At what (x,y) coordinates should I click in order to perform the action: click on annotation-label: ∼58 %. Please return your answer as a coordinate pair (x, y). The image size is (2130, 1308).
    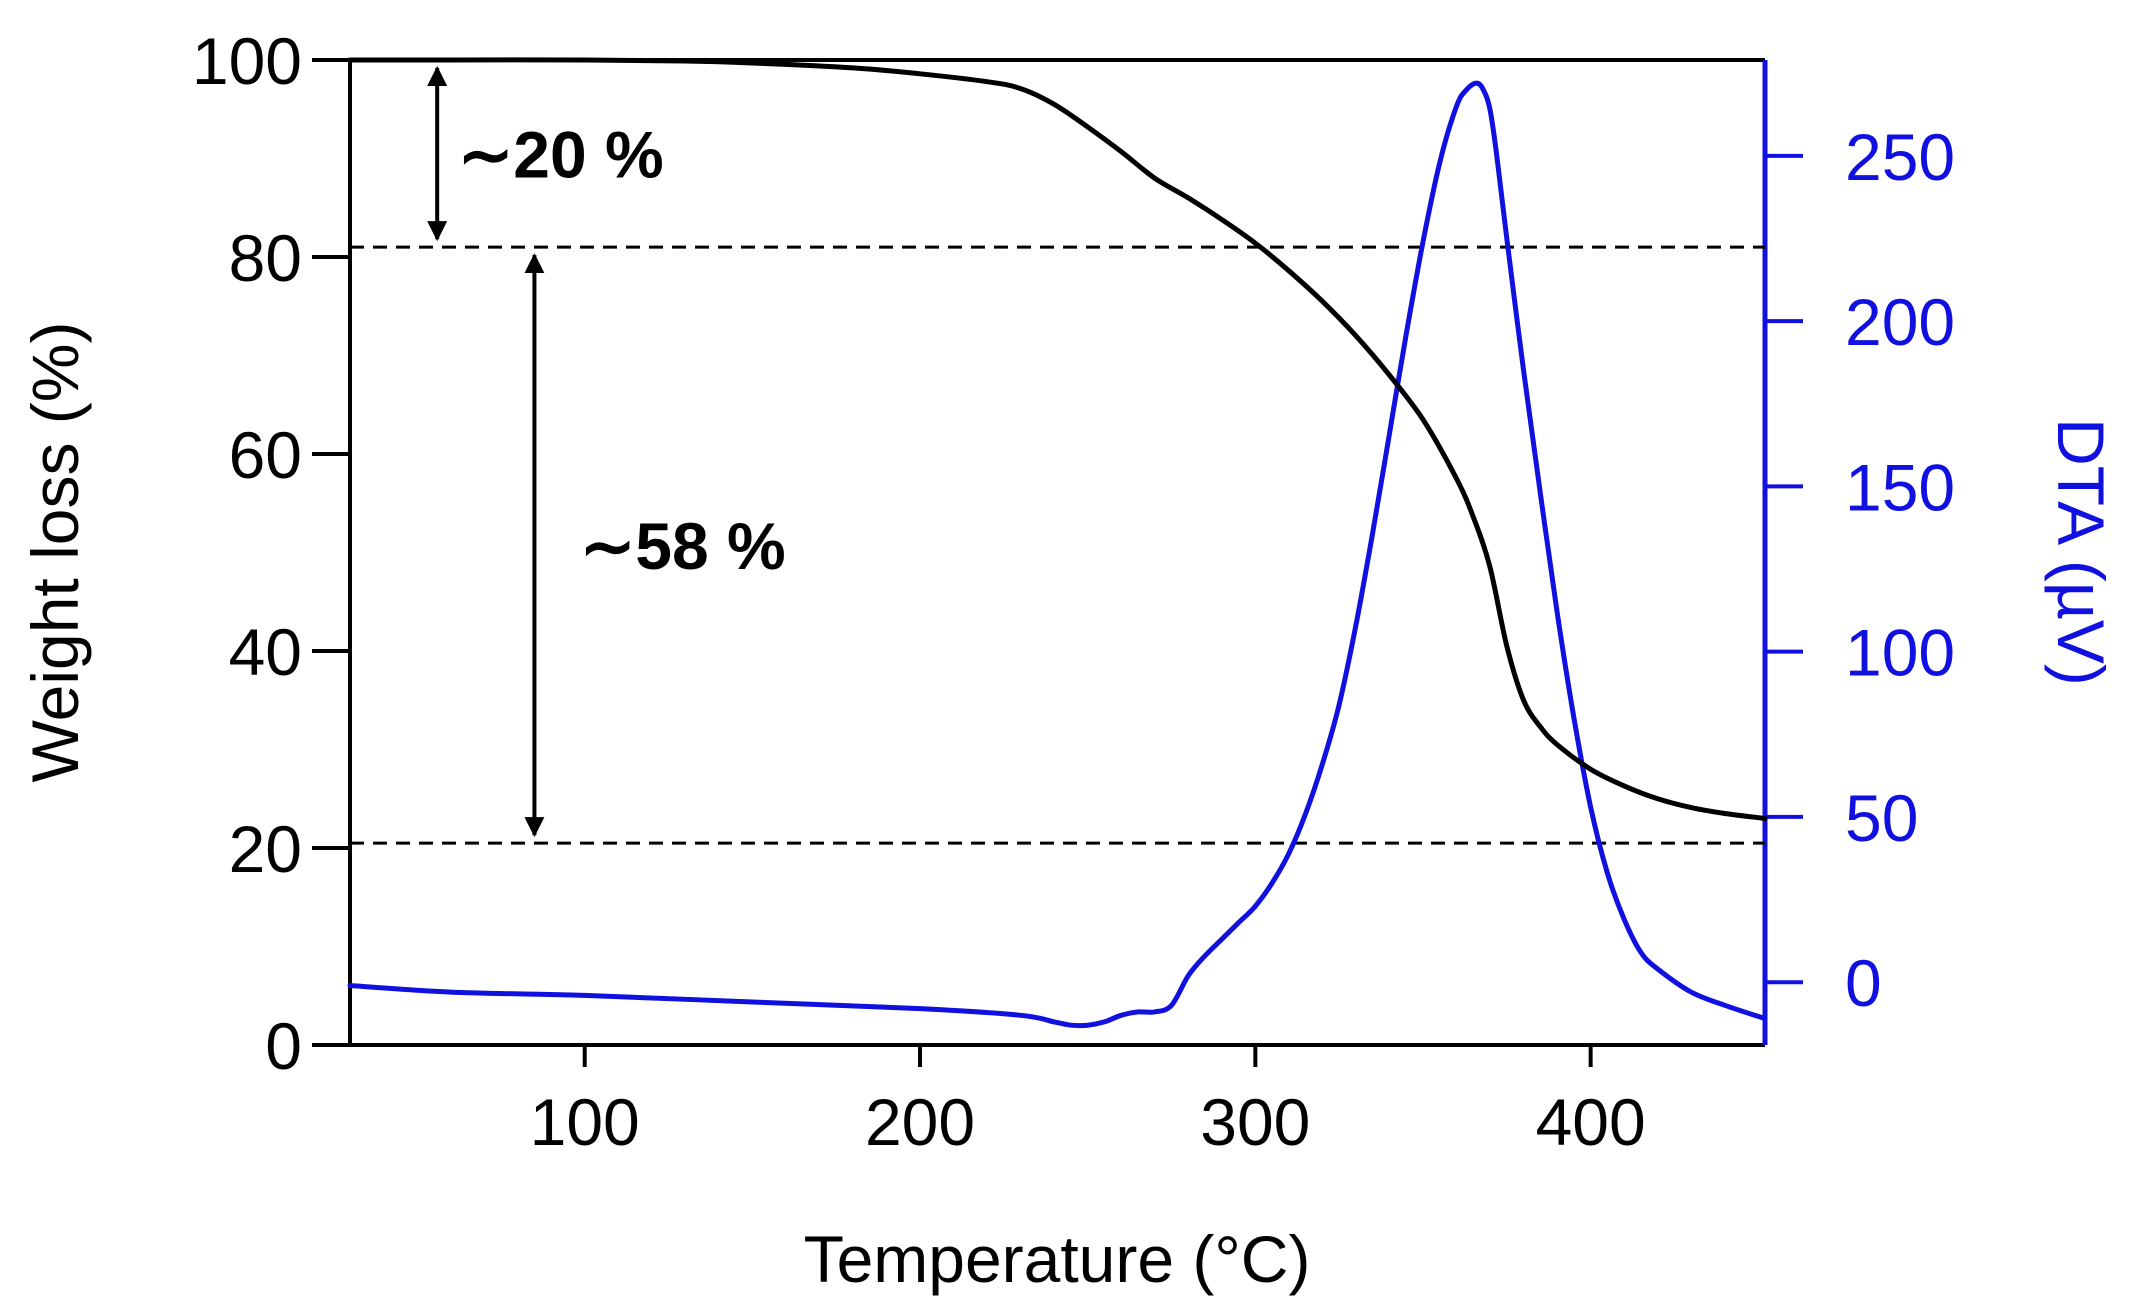
    Looking at the image, I should click on (683, 546).